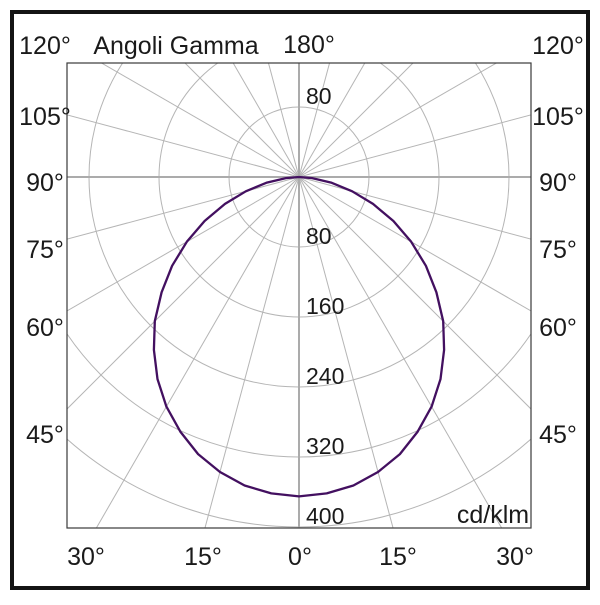  Describe the element at coordinates (558, 250) in the screenshot. I see `gamma-label-right: 75°` at that location.